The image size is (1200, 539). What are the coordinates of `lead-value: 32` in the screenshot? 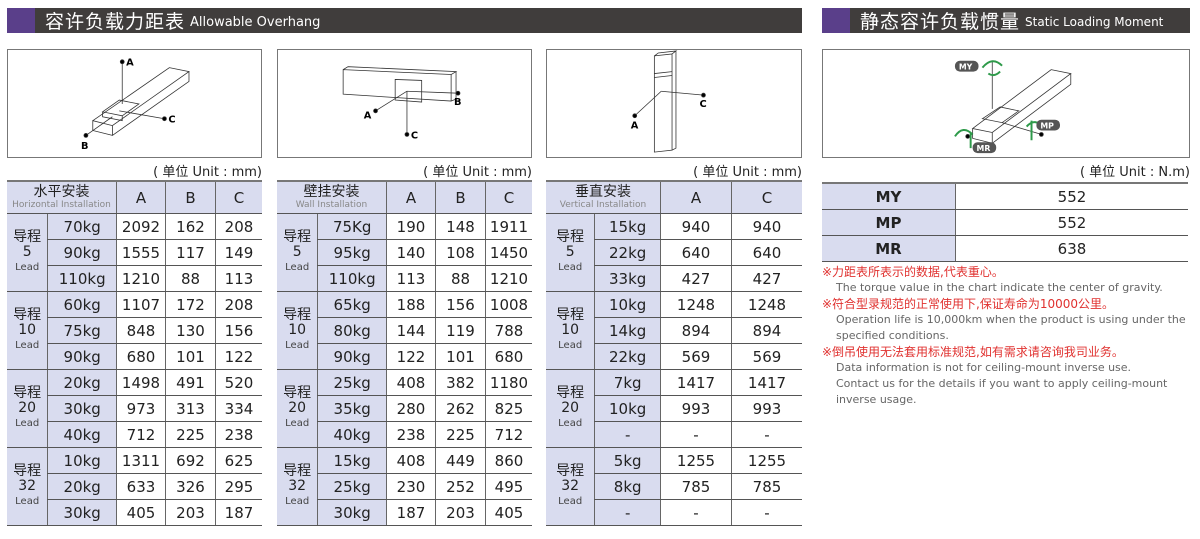 It's located at (27, 486).